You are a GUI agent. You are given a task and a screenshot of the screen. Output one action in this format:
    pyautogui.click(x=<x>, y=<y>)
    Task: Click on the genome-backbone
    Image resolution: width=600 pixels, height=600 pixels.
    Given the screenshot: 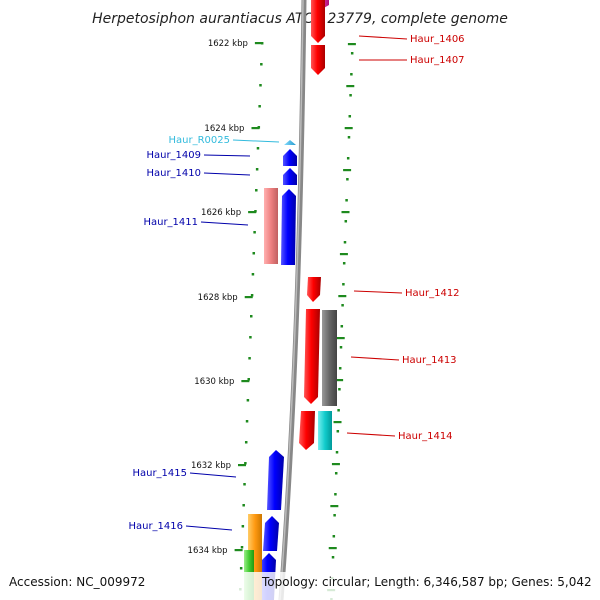 What is the action you would take?
    pyautogui.click(x=292, y=300)
    